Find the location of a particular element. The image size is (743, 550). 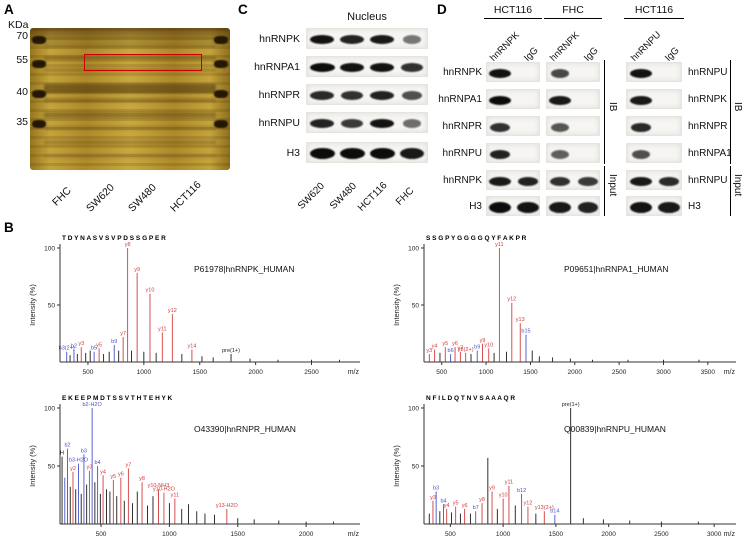

ion-label: y6 is located at coordinates (465, 506).